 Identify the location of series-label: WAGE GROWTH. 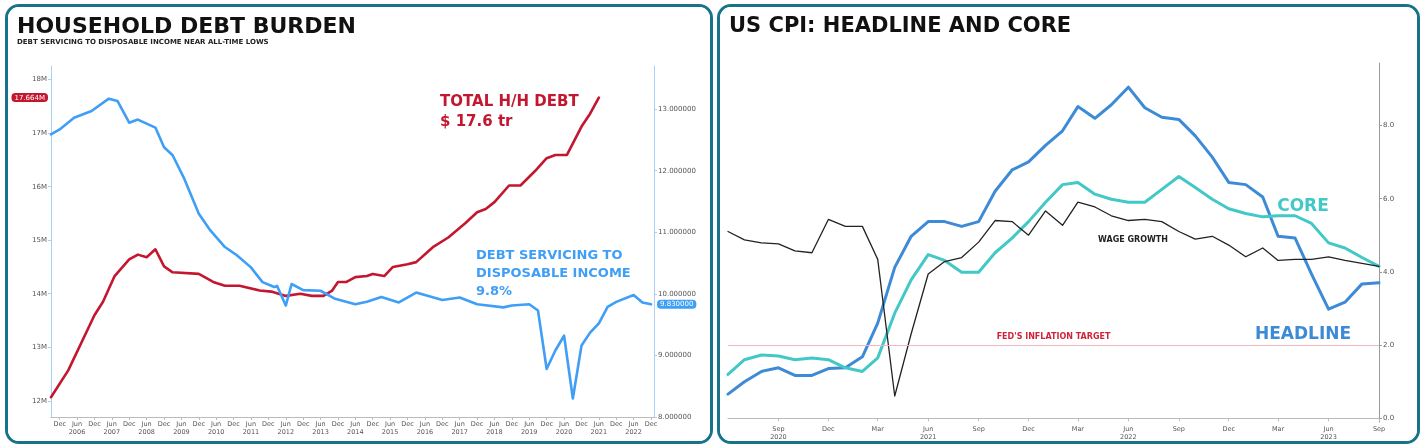
(1133, 239).